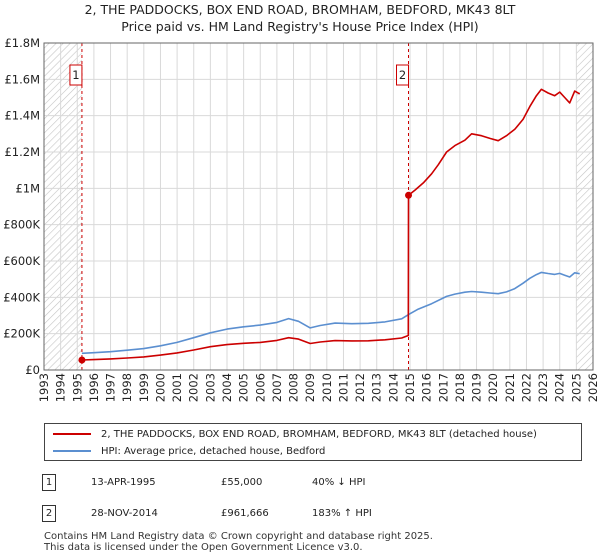 Image resolution: width=600 pixels, height=560 pixels. I want to click on y-tick-label: £800K, so click(21, 225).